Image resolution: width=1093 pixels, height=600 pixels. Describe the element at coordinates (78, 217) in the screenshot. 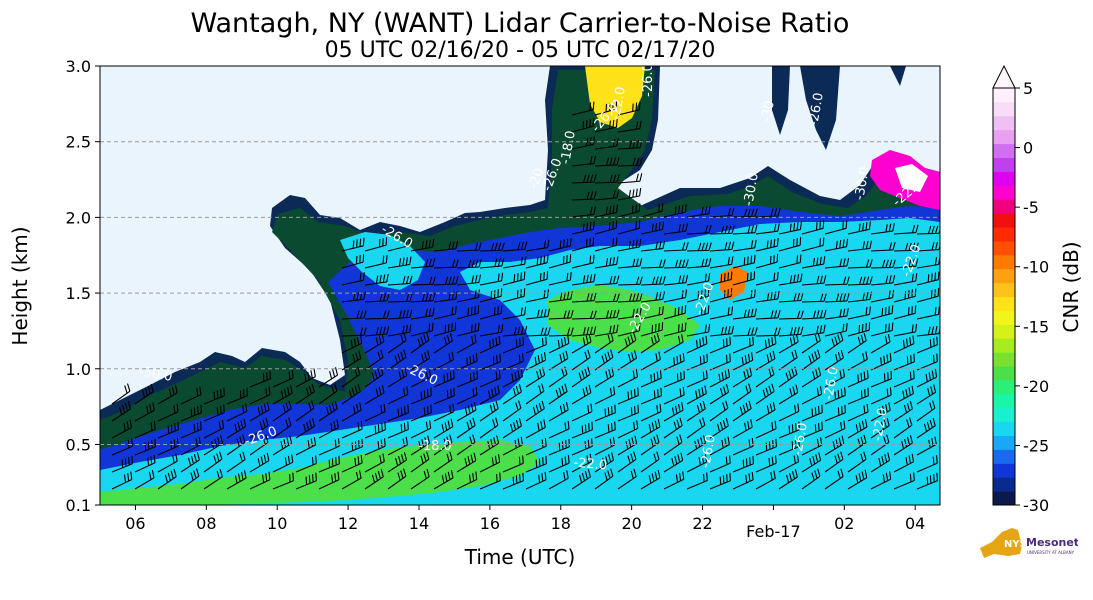

I see `y-tick-label: 2.0` at that location.